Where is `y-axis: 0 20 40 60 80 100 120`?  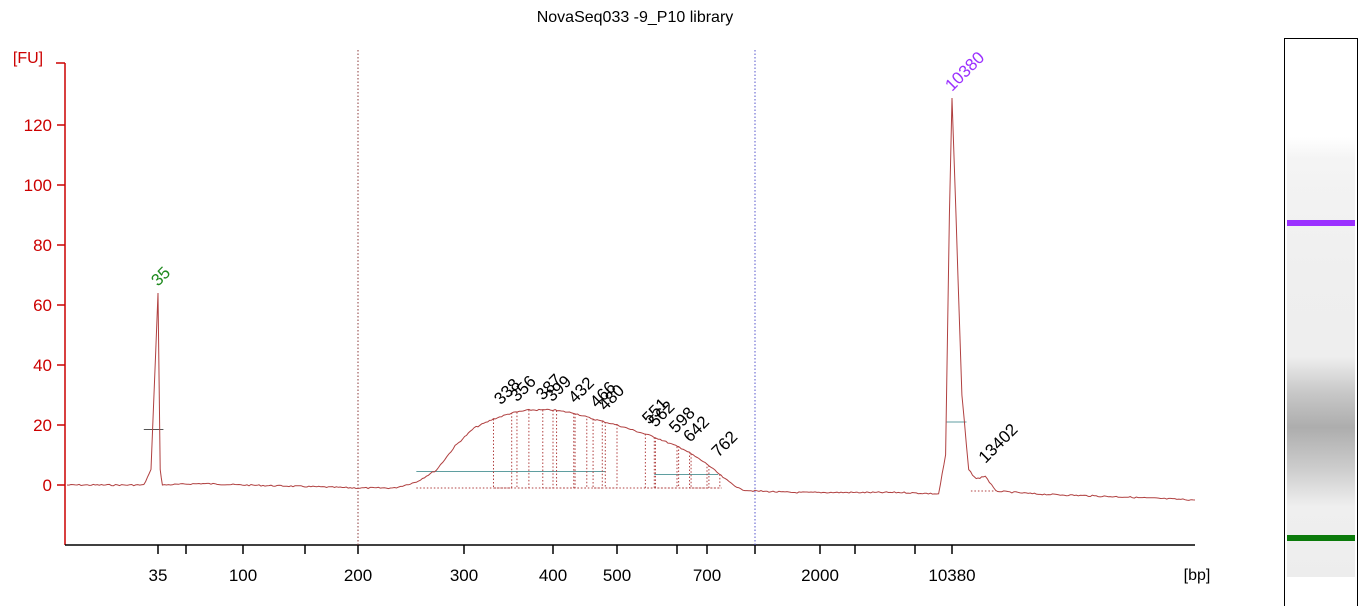 y-axis: 0 20 40 60 80 100 120 is located at coordinates (45, 303).